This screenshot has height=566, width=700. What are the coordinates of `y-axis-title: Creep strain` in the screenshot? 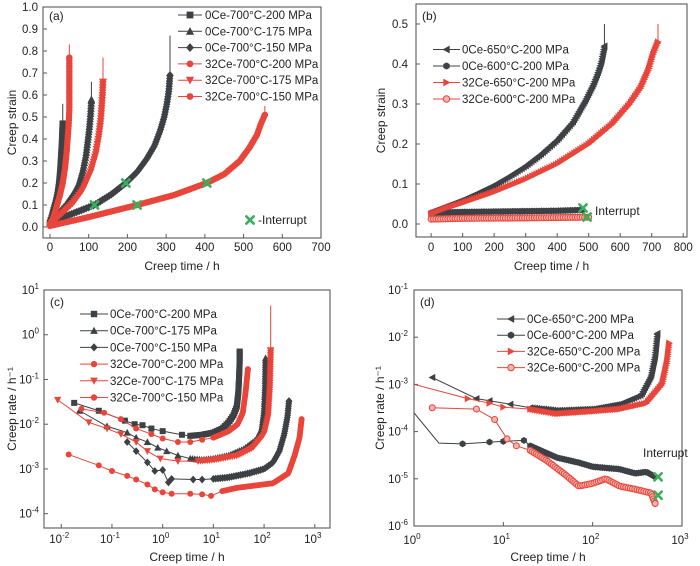 It's located at (12, 122).